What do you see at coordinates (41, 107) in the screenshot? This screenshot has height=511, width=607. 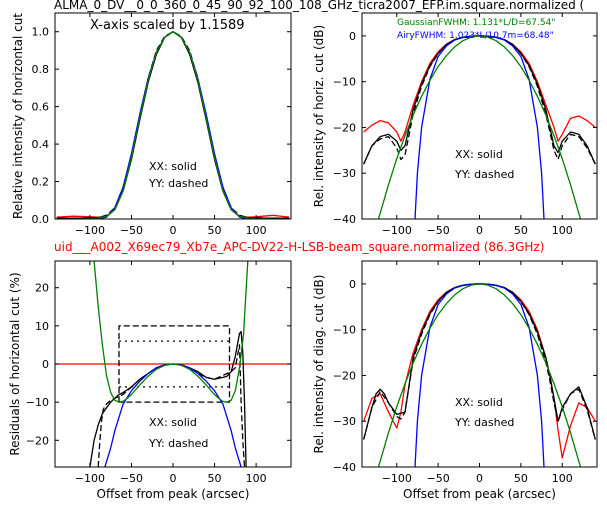 I see `y-tick-label: 0.6` at bounding box center [41, 107].